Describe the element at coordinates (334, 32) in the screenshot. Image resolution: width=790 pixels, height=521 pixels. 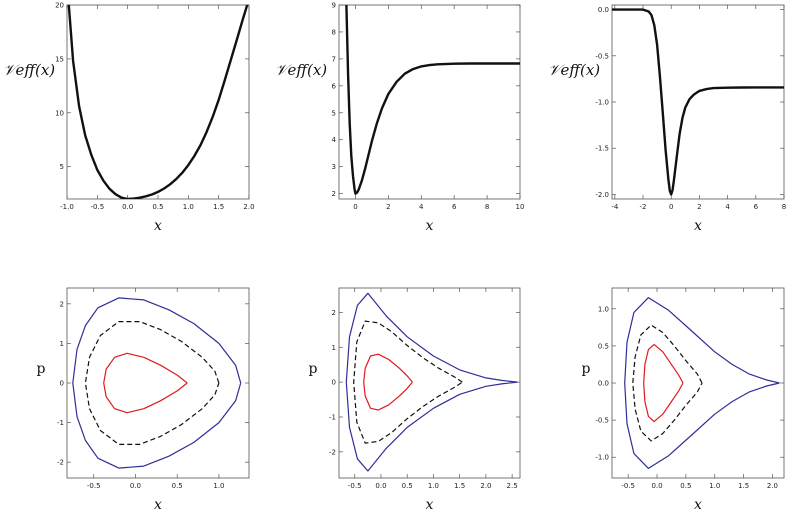
I see `y-tick-label: 8` at that location.